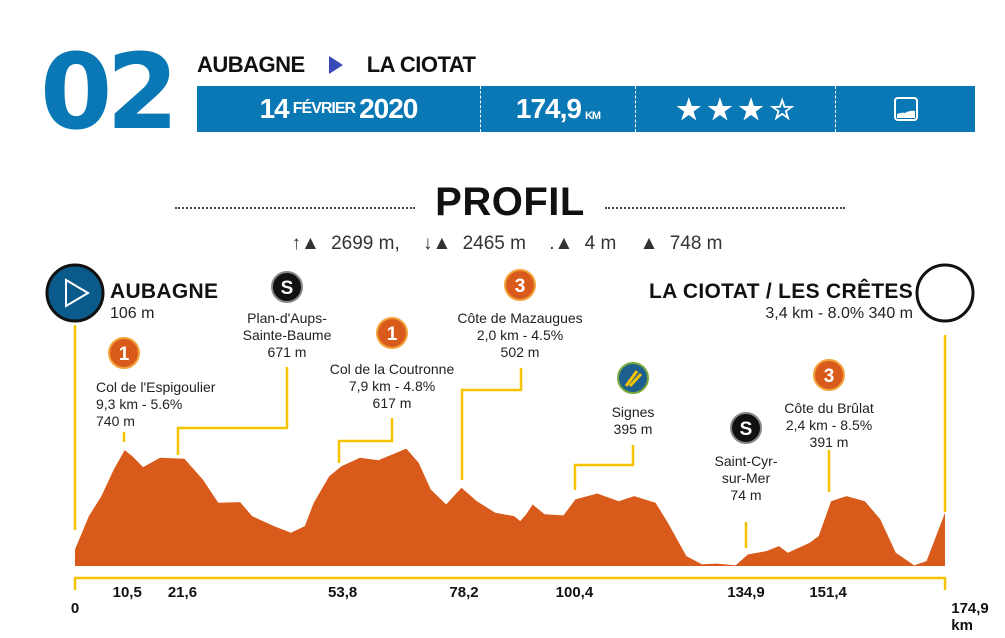  What do you see at coordinates (829, 408) in the screenshot?
I see `point-name: Côte du Brûlat` at bounding box center [829, 408].